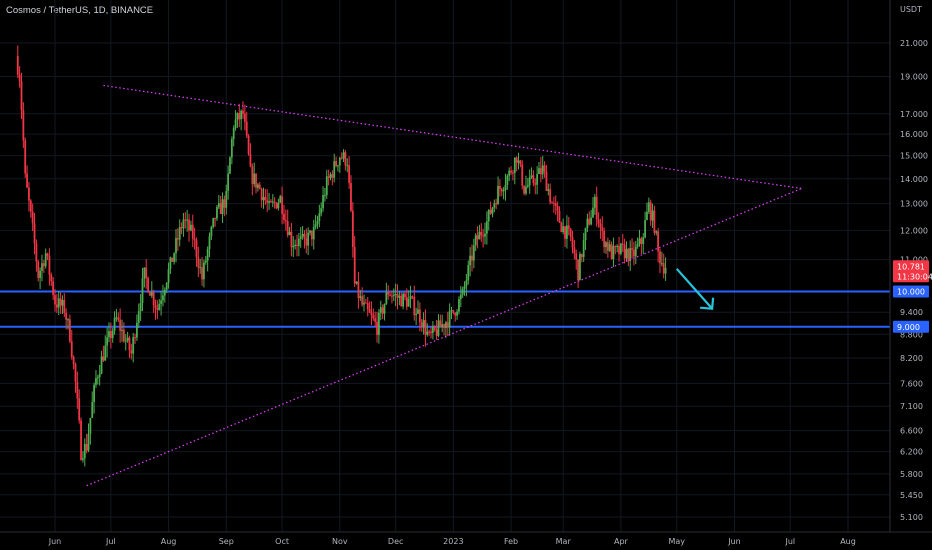 This screenshot has width=932, height=550. I want to click on projection-arrow, so click(695, 289).